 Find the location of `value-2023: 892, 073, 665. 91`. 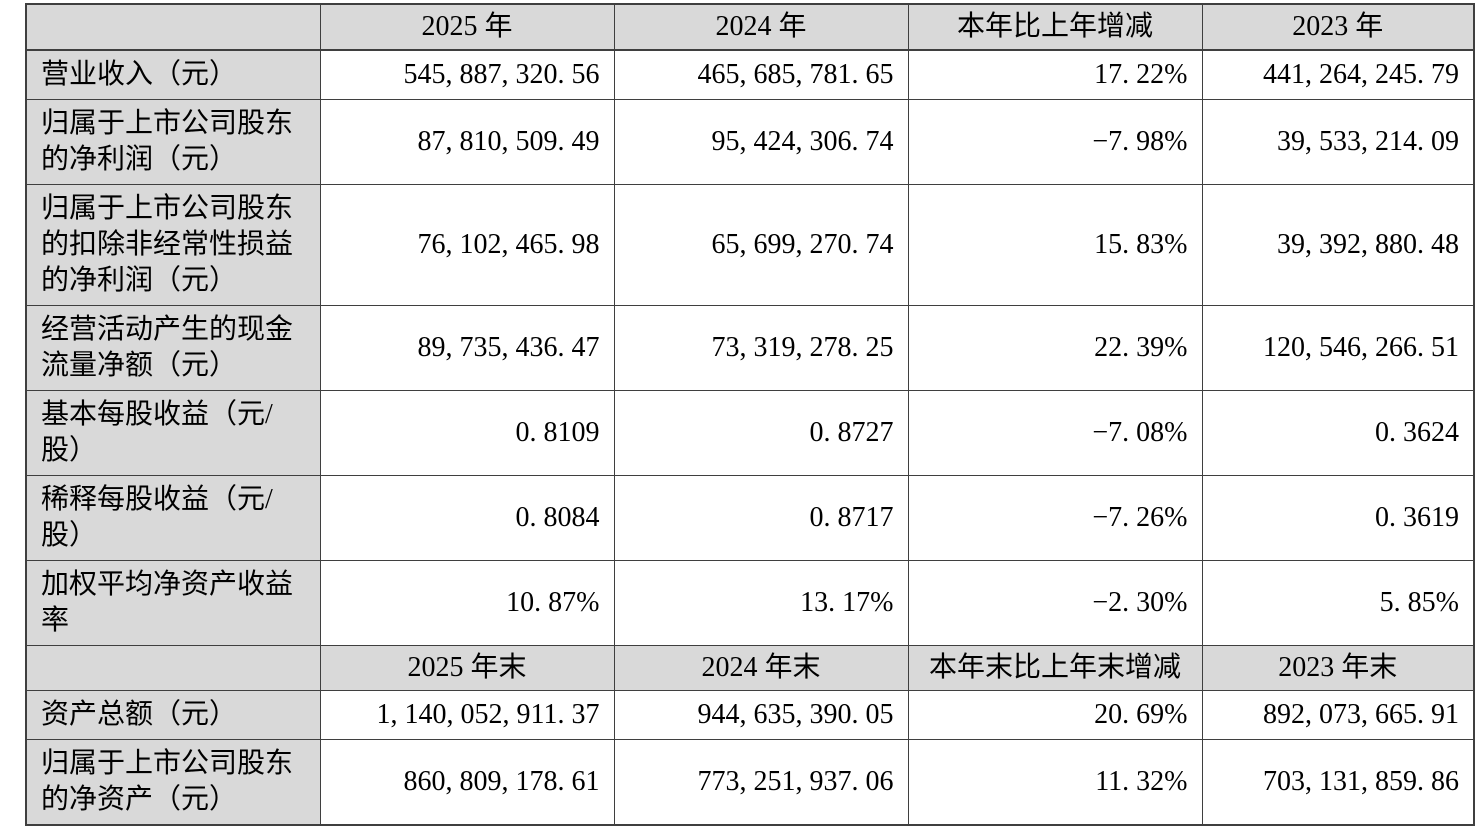

value-2023: 892, 073, 665. 91 is located at coordinates (1338, 715).